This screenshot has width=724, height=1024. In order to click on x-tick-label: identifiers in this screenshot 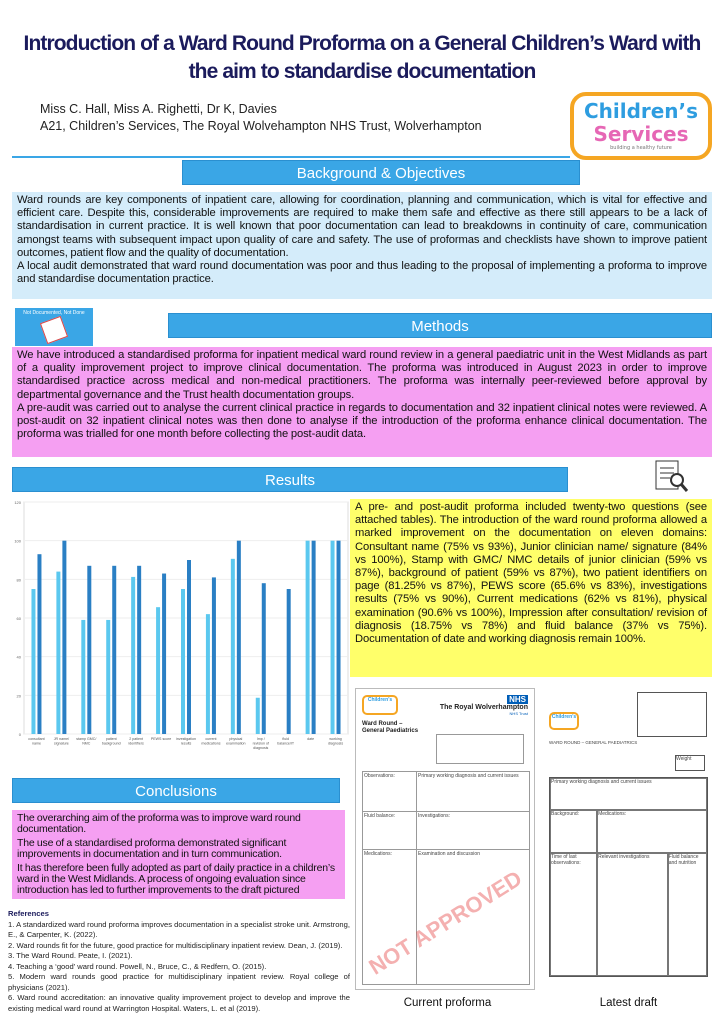, I will do `click(136, 744)`.